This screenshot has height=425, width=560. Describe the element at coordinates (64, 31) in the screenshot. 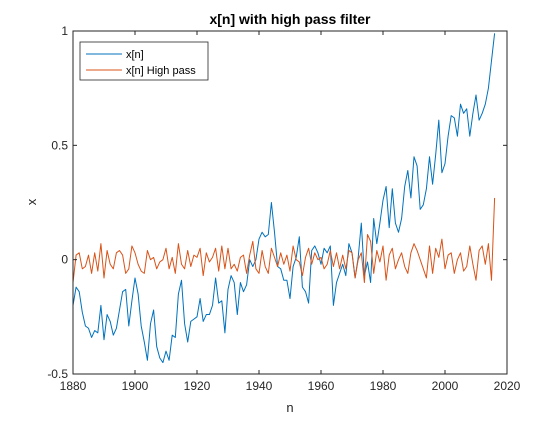

I see `y-tick-label: 1` at that location.